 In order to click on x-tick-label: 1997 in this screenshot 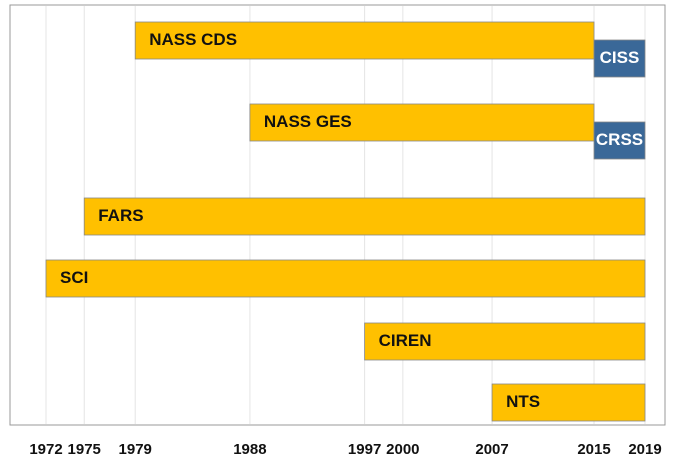, I will do `click(364, 449)`.